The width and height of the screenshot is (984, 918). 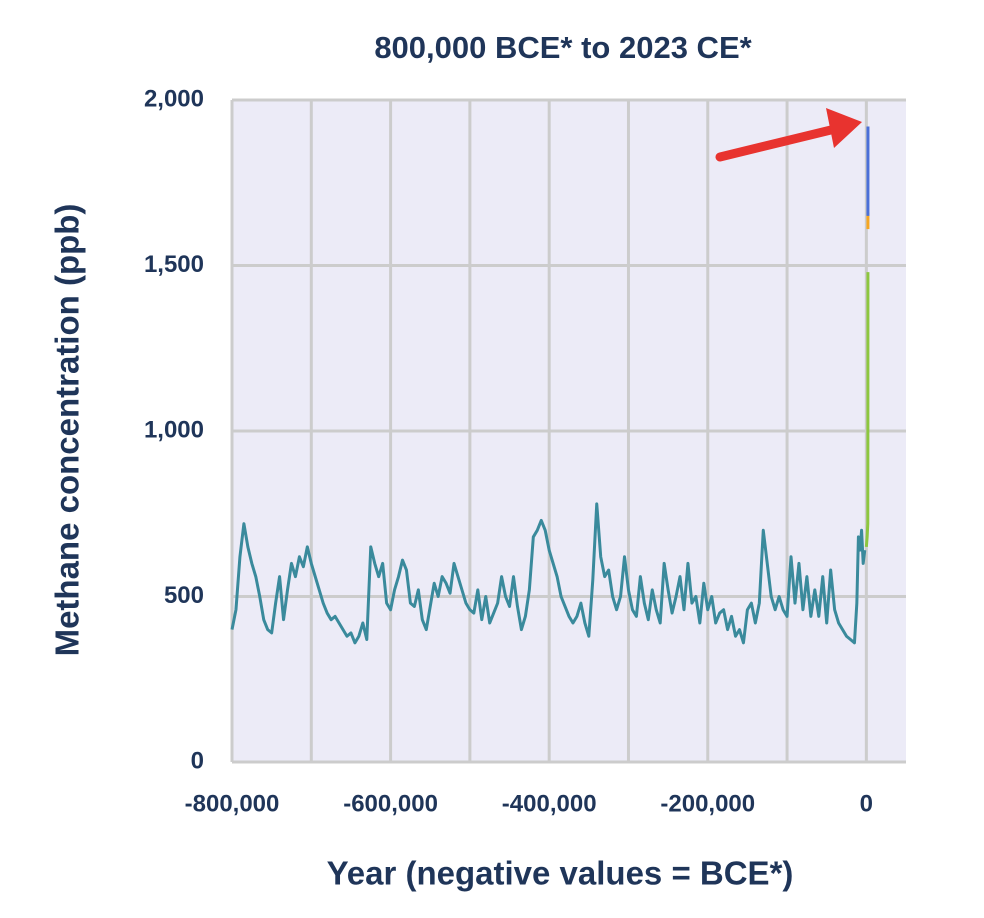 I want to click on y-tick-label: 1,000, so click(x=174, y=429).